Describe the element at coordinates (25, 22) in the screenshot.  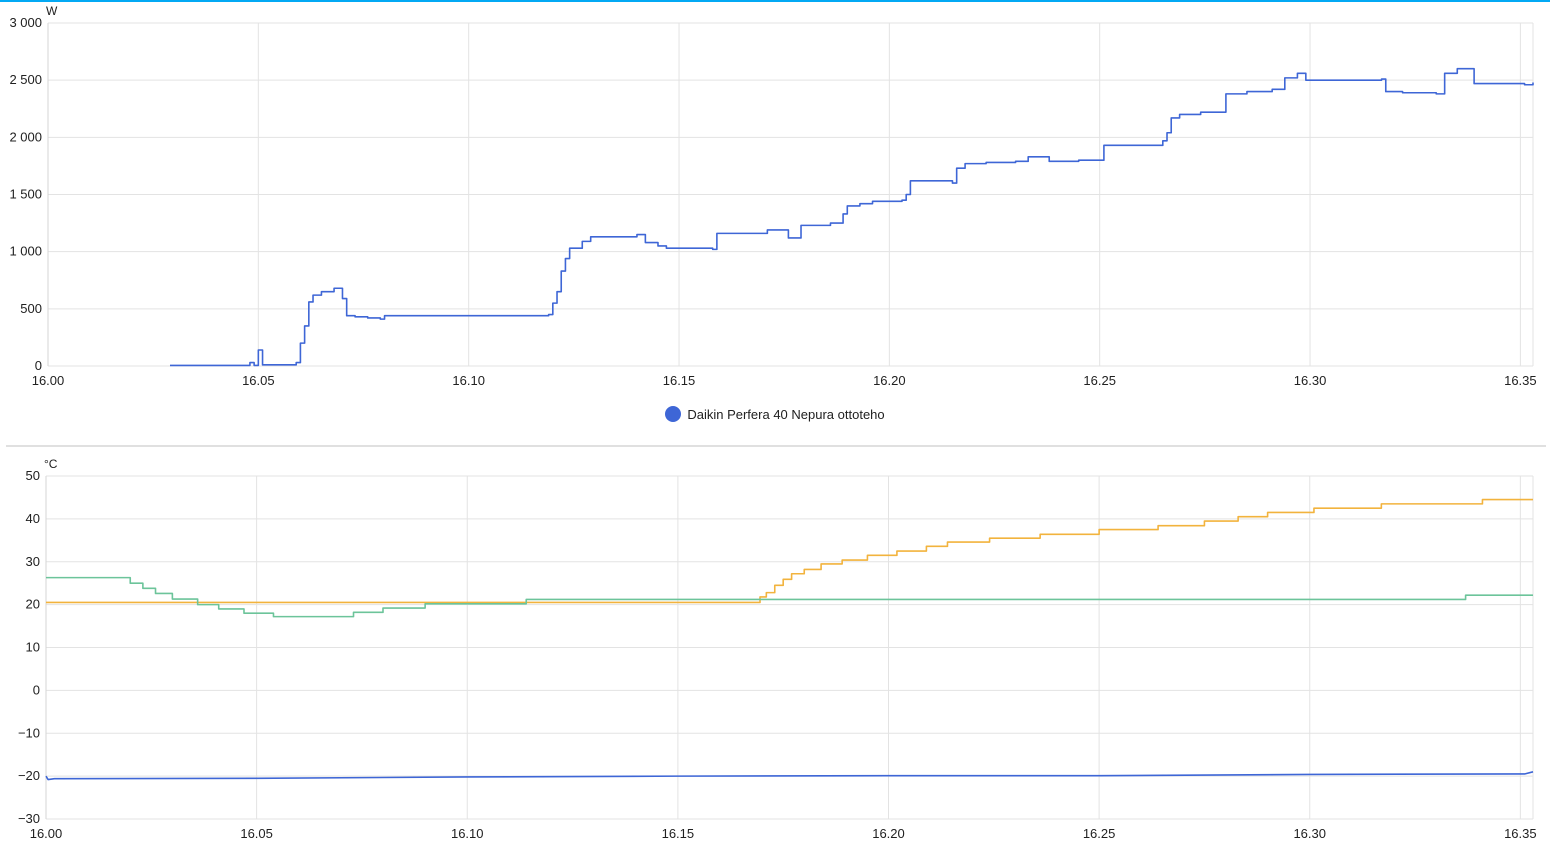
I see `y-tick-label: 3 000` at that location.